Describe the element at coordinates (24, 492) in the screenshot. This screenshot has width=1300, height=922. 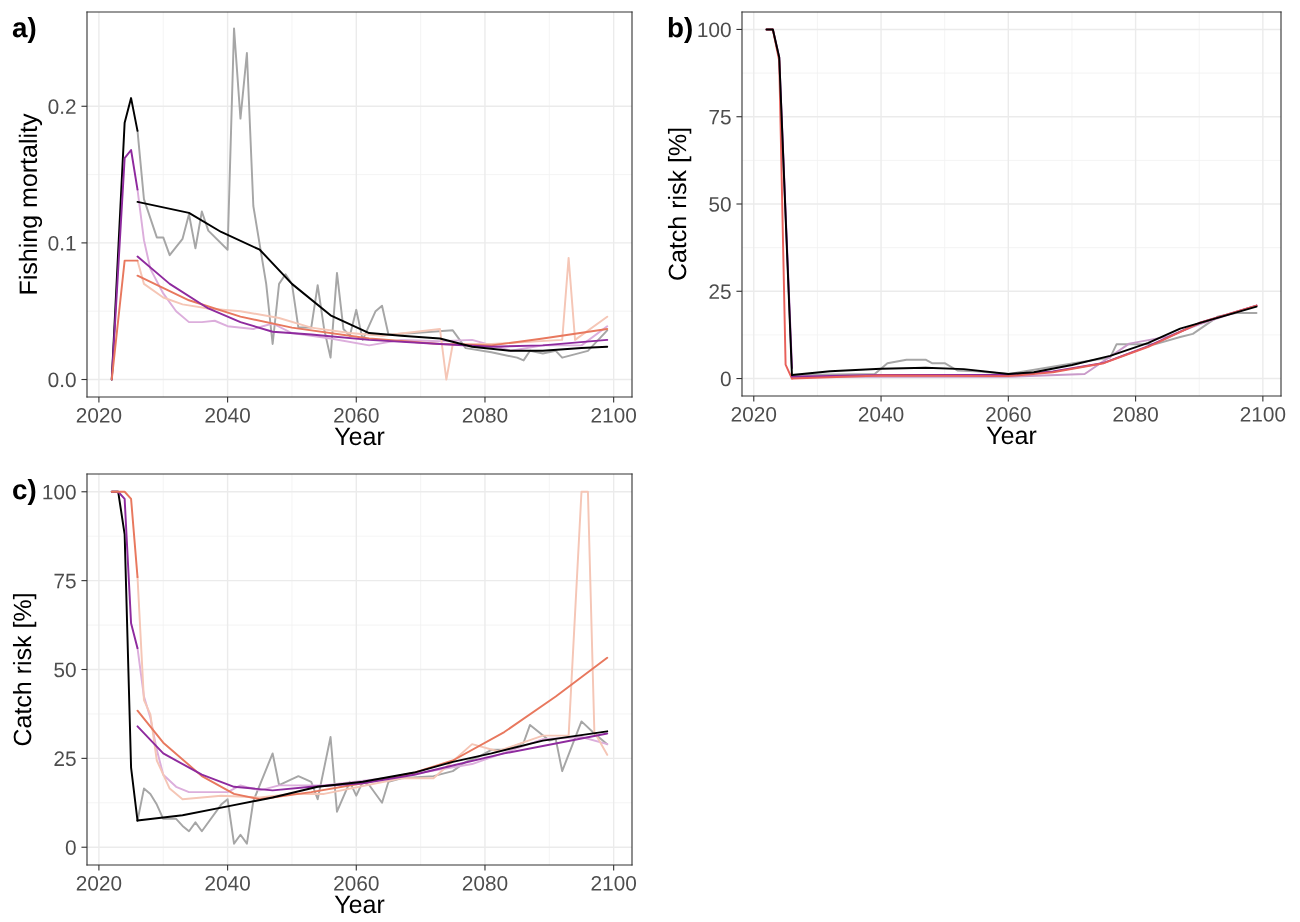
I see `chart-title: c)` at that location.